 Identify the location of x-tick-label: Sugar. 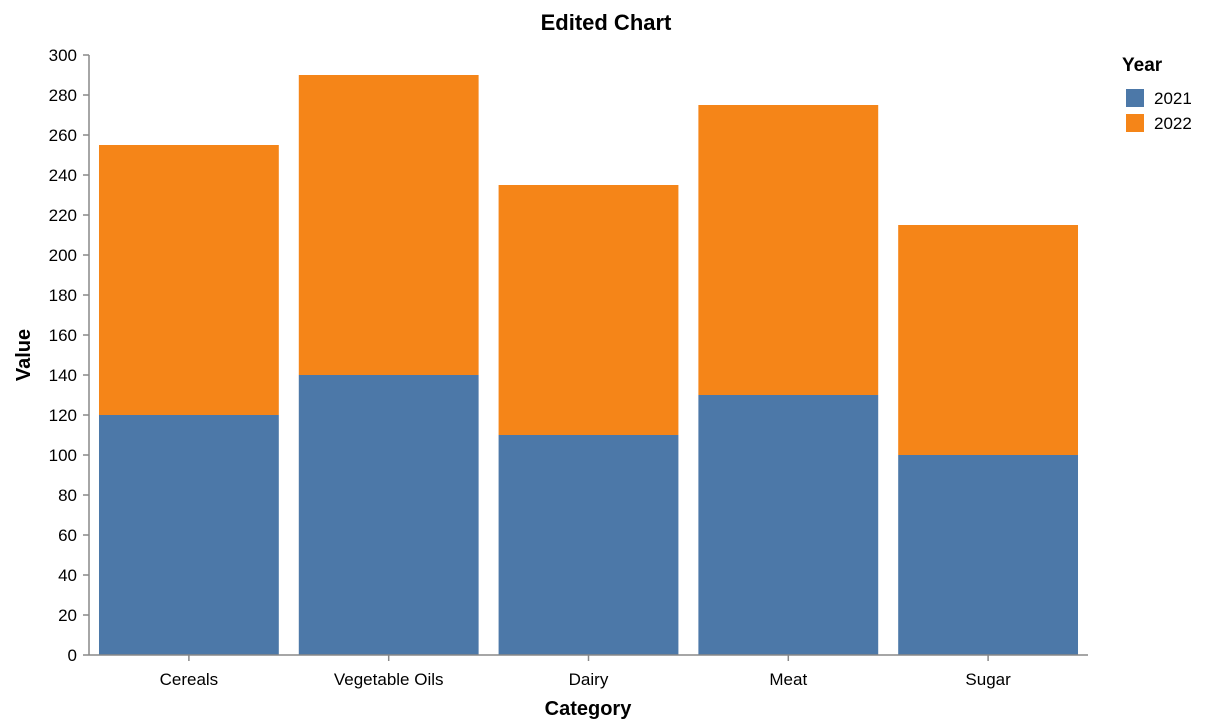
(988, 679).